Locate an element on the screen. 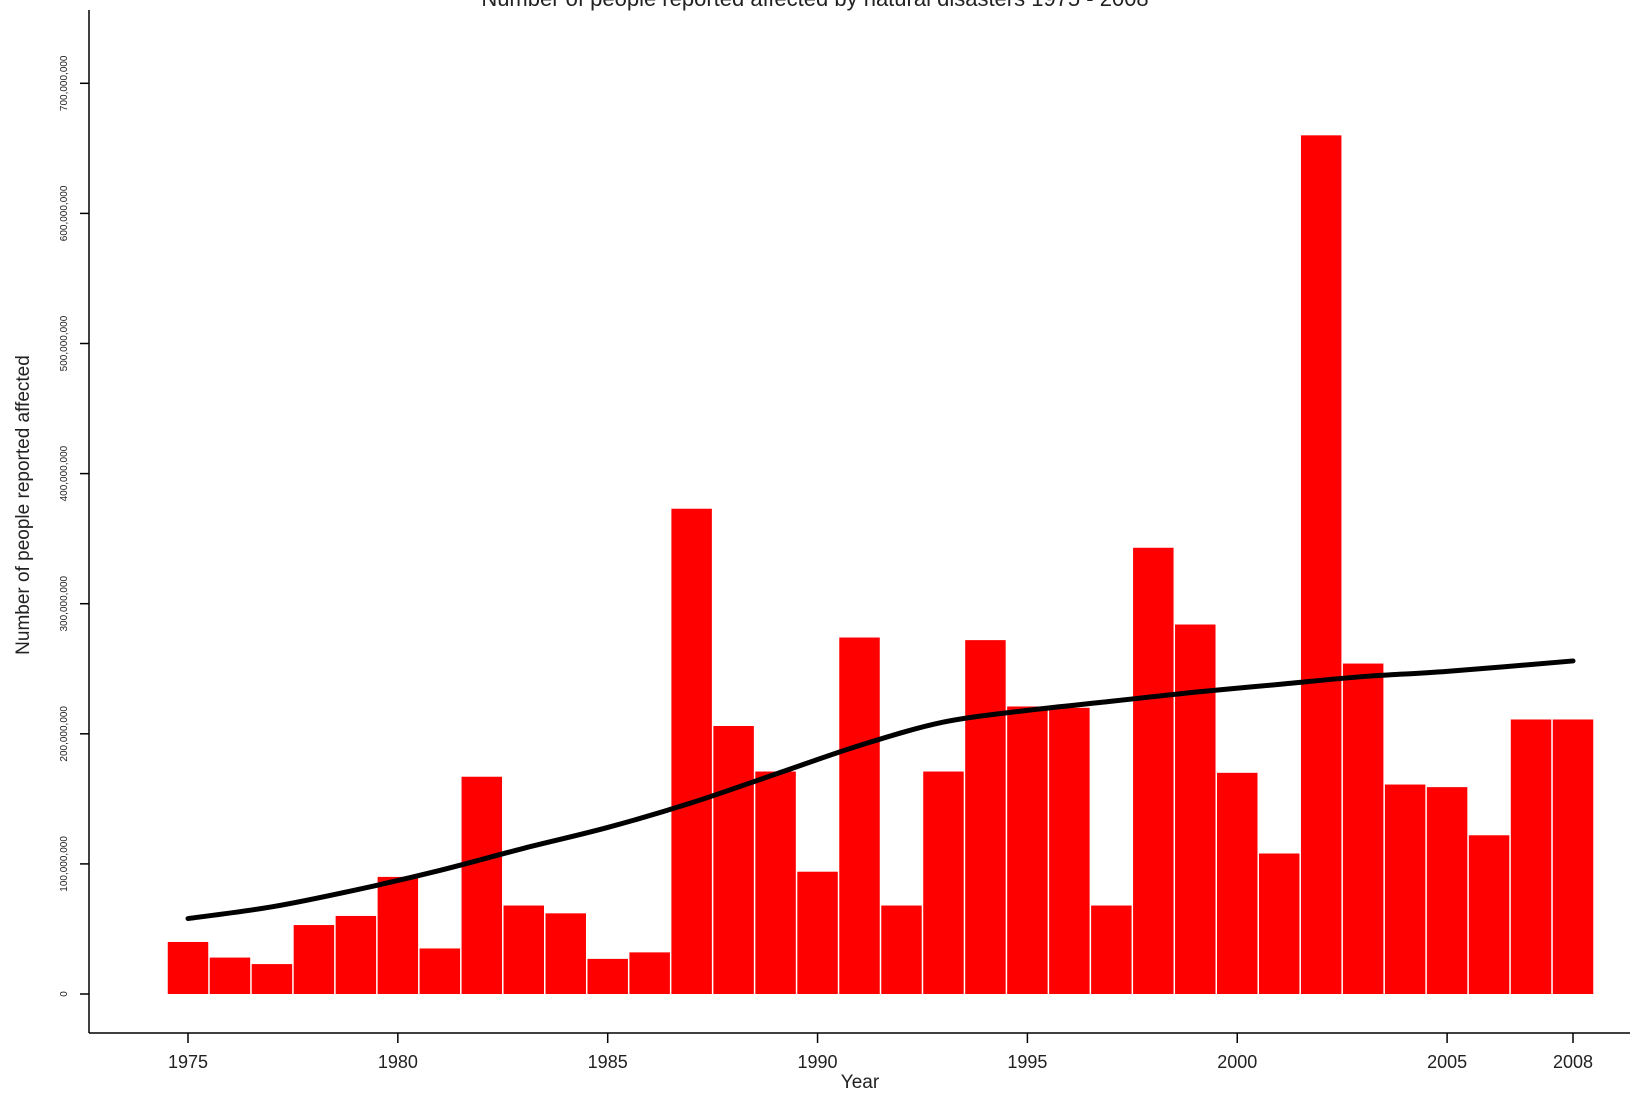 Image resolution: width=1630 pixels, height=1112 pixels. x-ticks-group: 1975 1980 1985 1990 1995 2000 2005 2008 is located at coordinates (880, 1052).